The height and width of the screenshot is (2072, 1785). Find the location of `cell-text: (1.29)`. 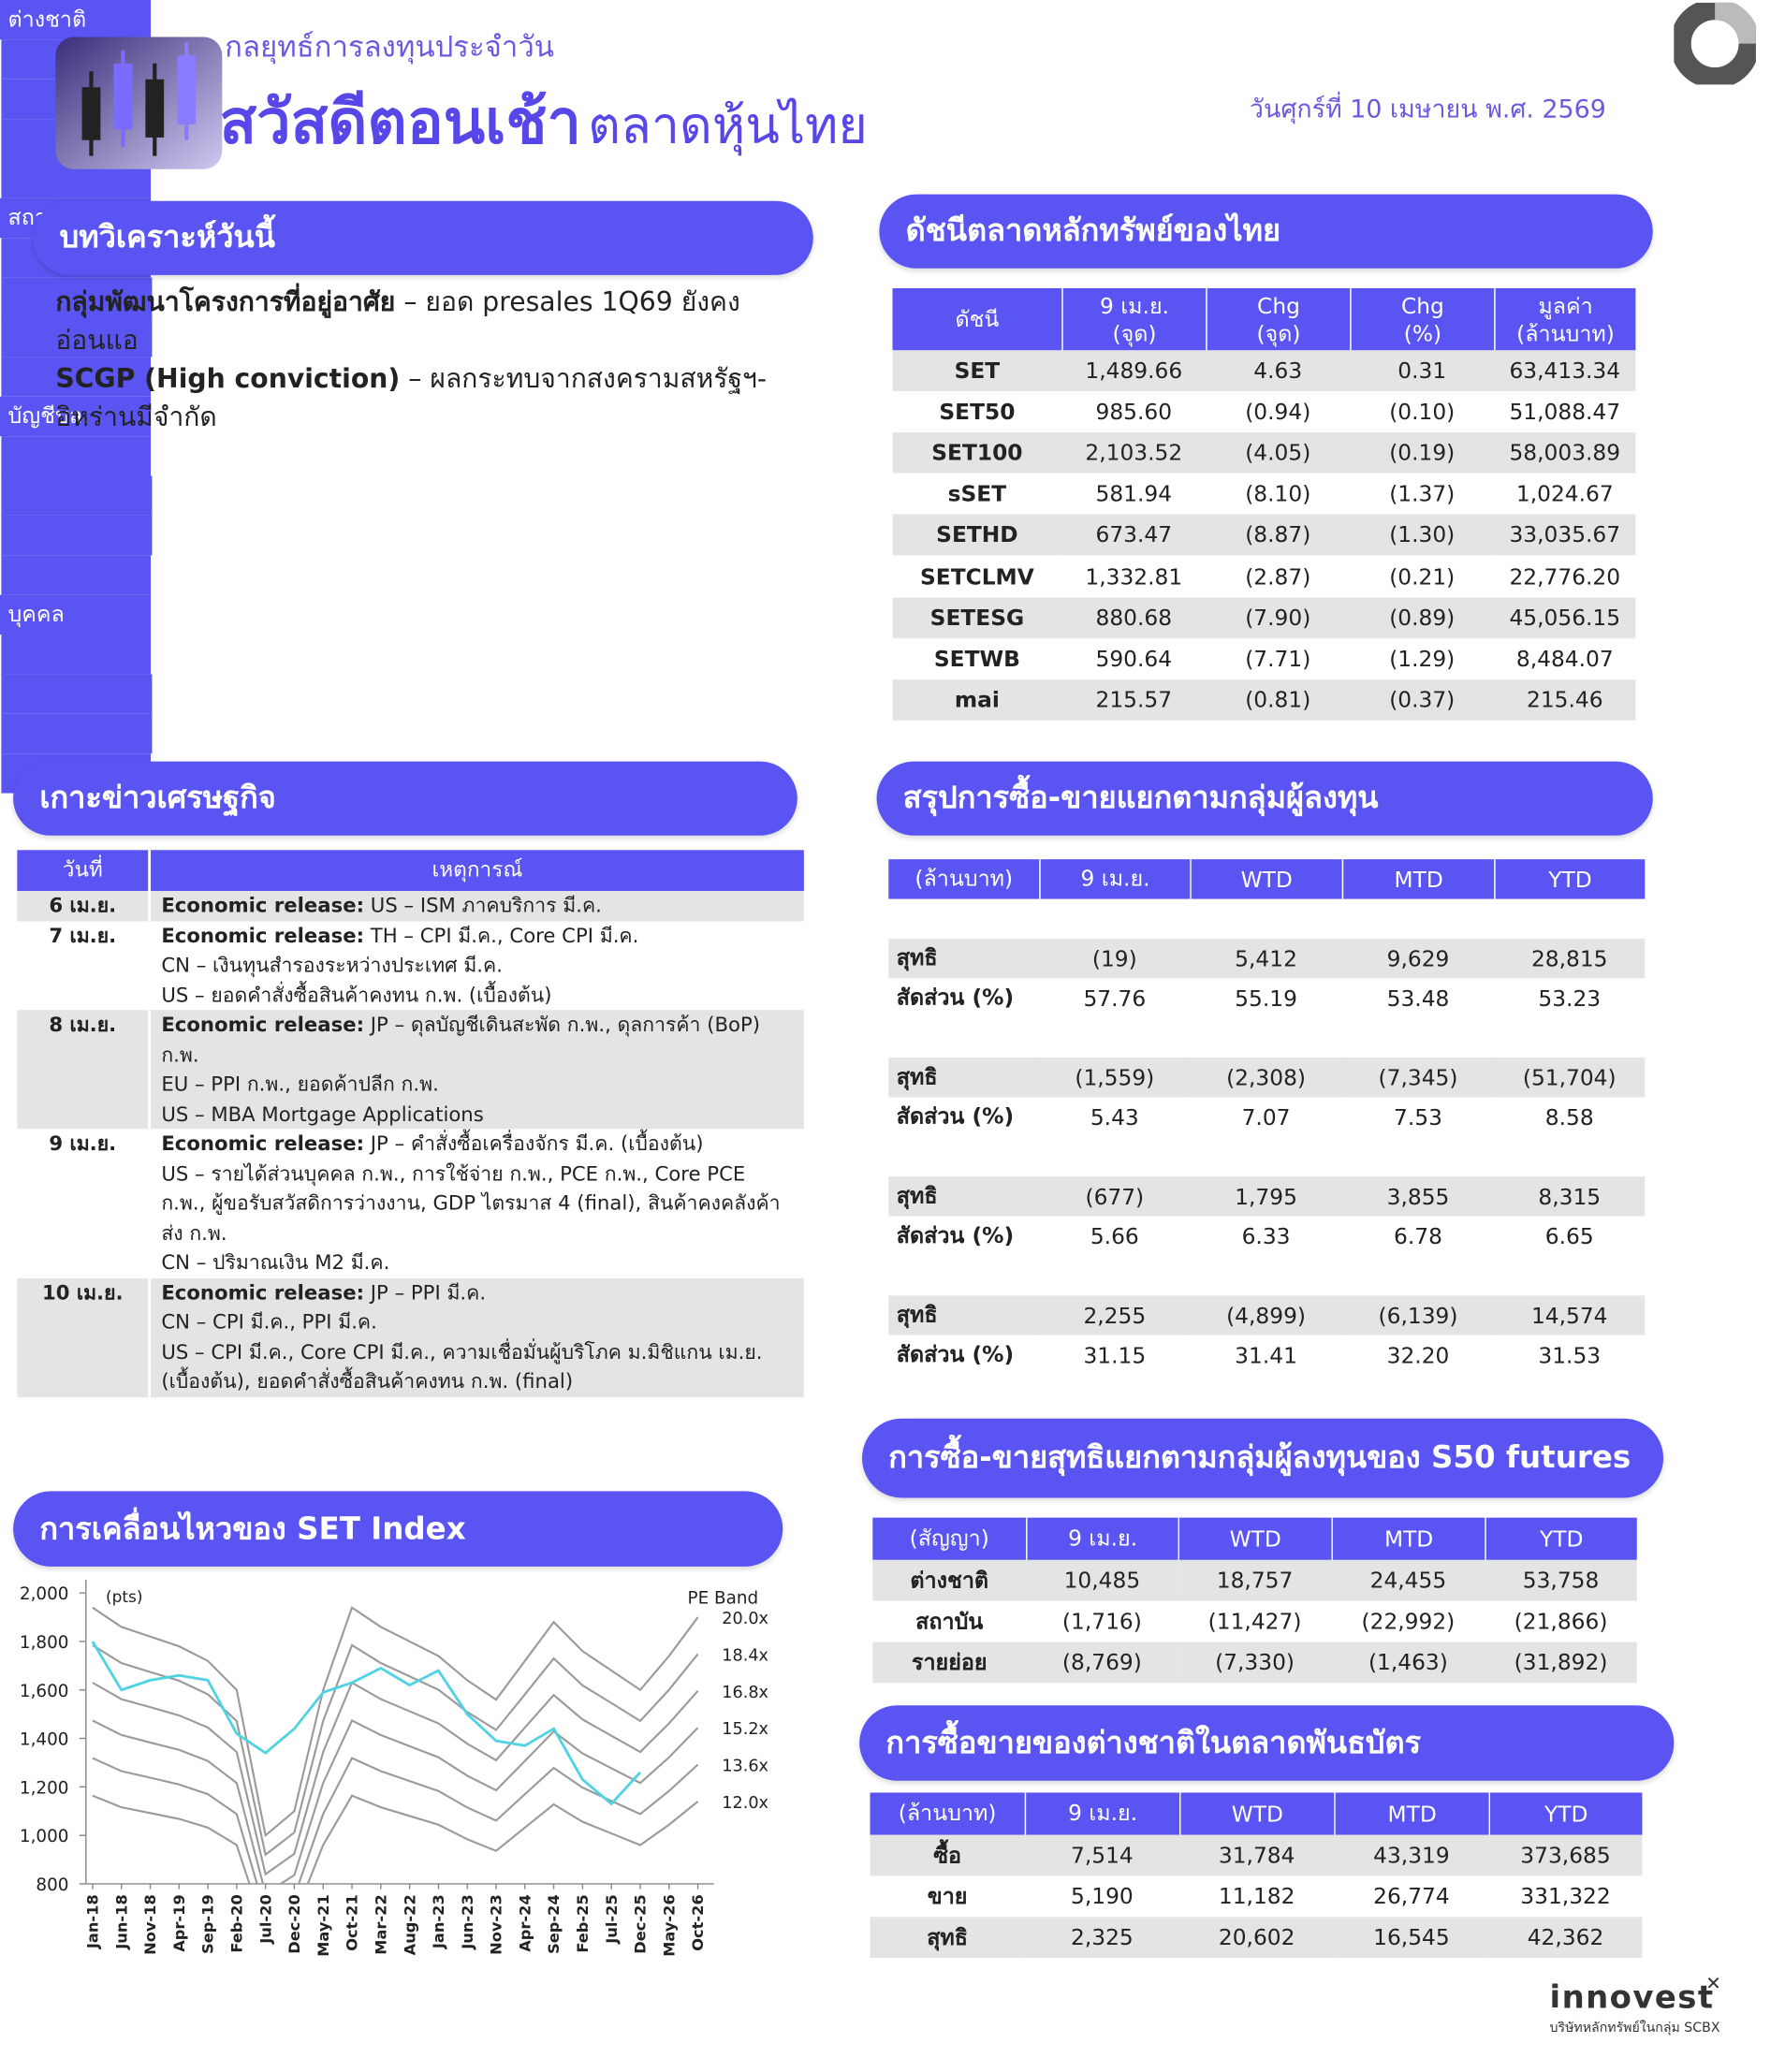

cell-text: (1.29) is located at coordinates (1422, 659).